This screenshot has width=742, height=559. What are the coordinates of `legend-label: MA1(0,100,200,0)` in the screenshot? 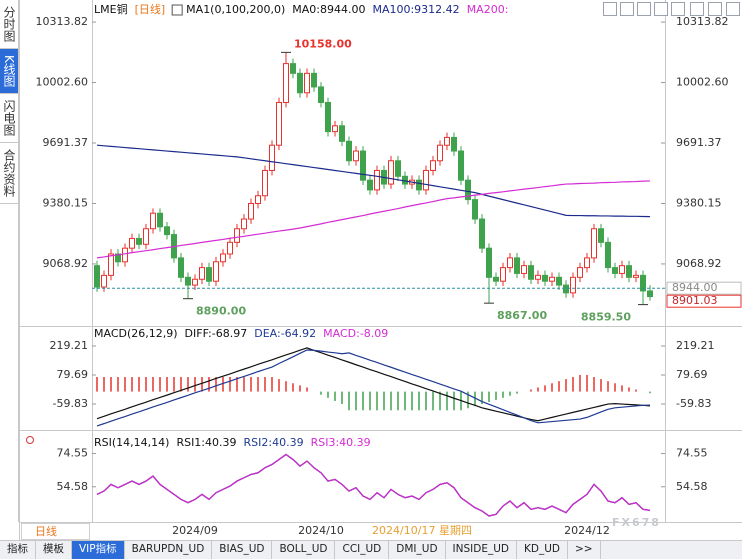 It's located at (235, 9).